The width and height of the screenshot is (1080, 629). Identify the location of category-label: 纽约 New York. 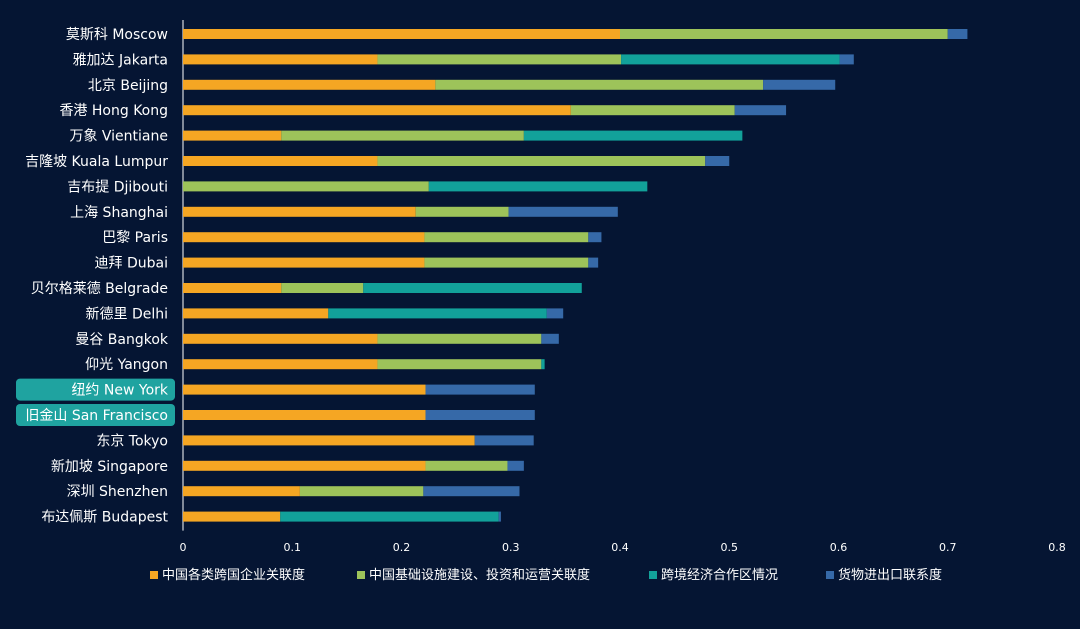
(119, 391).